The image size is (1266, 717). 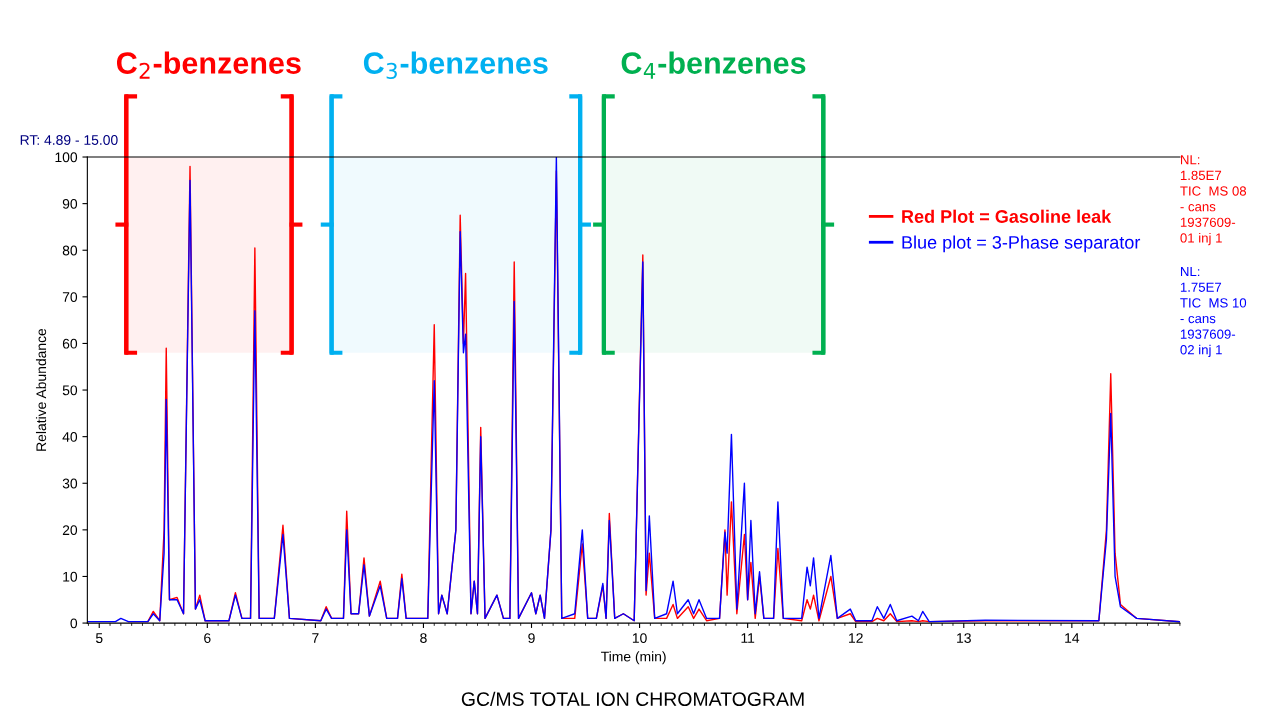 I want to click on x-tick-label: 7, so click(x=315, y=638).